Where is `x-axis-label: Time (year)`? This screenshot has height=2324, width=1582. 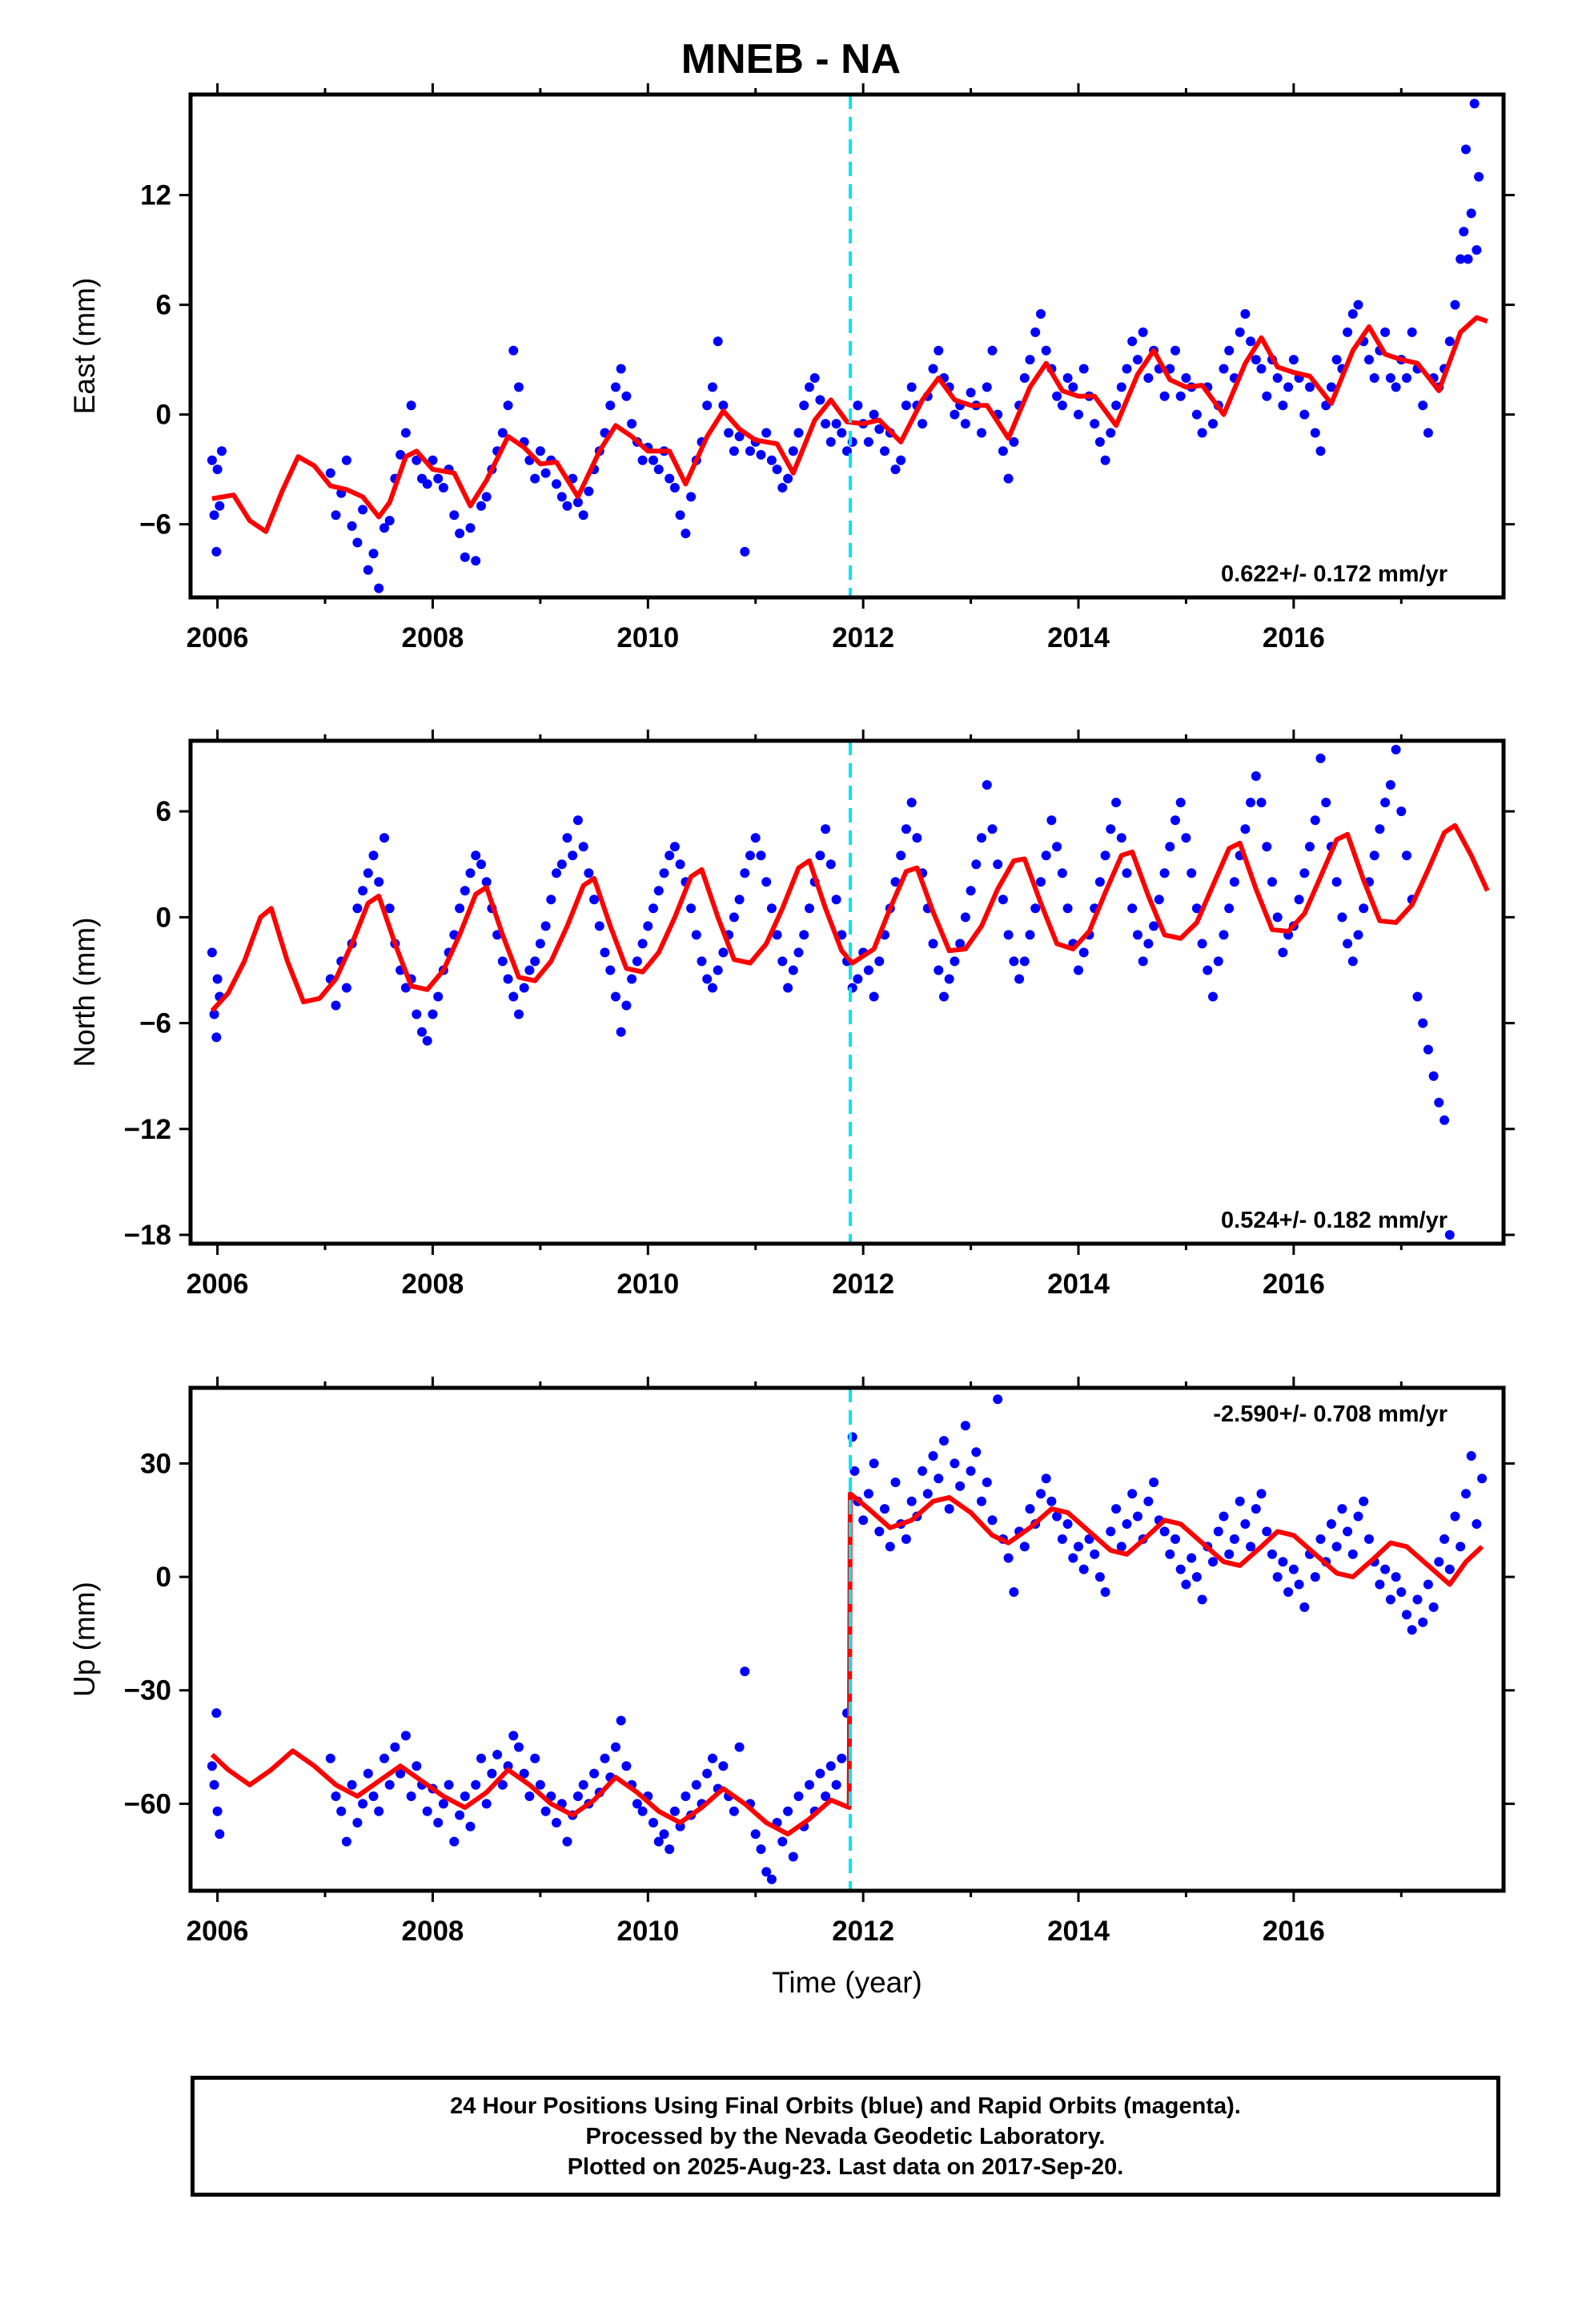
x-axis-label: Time (year) is located at coordinates (847, 1983).